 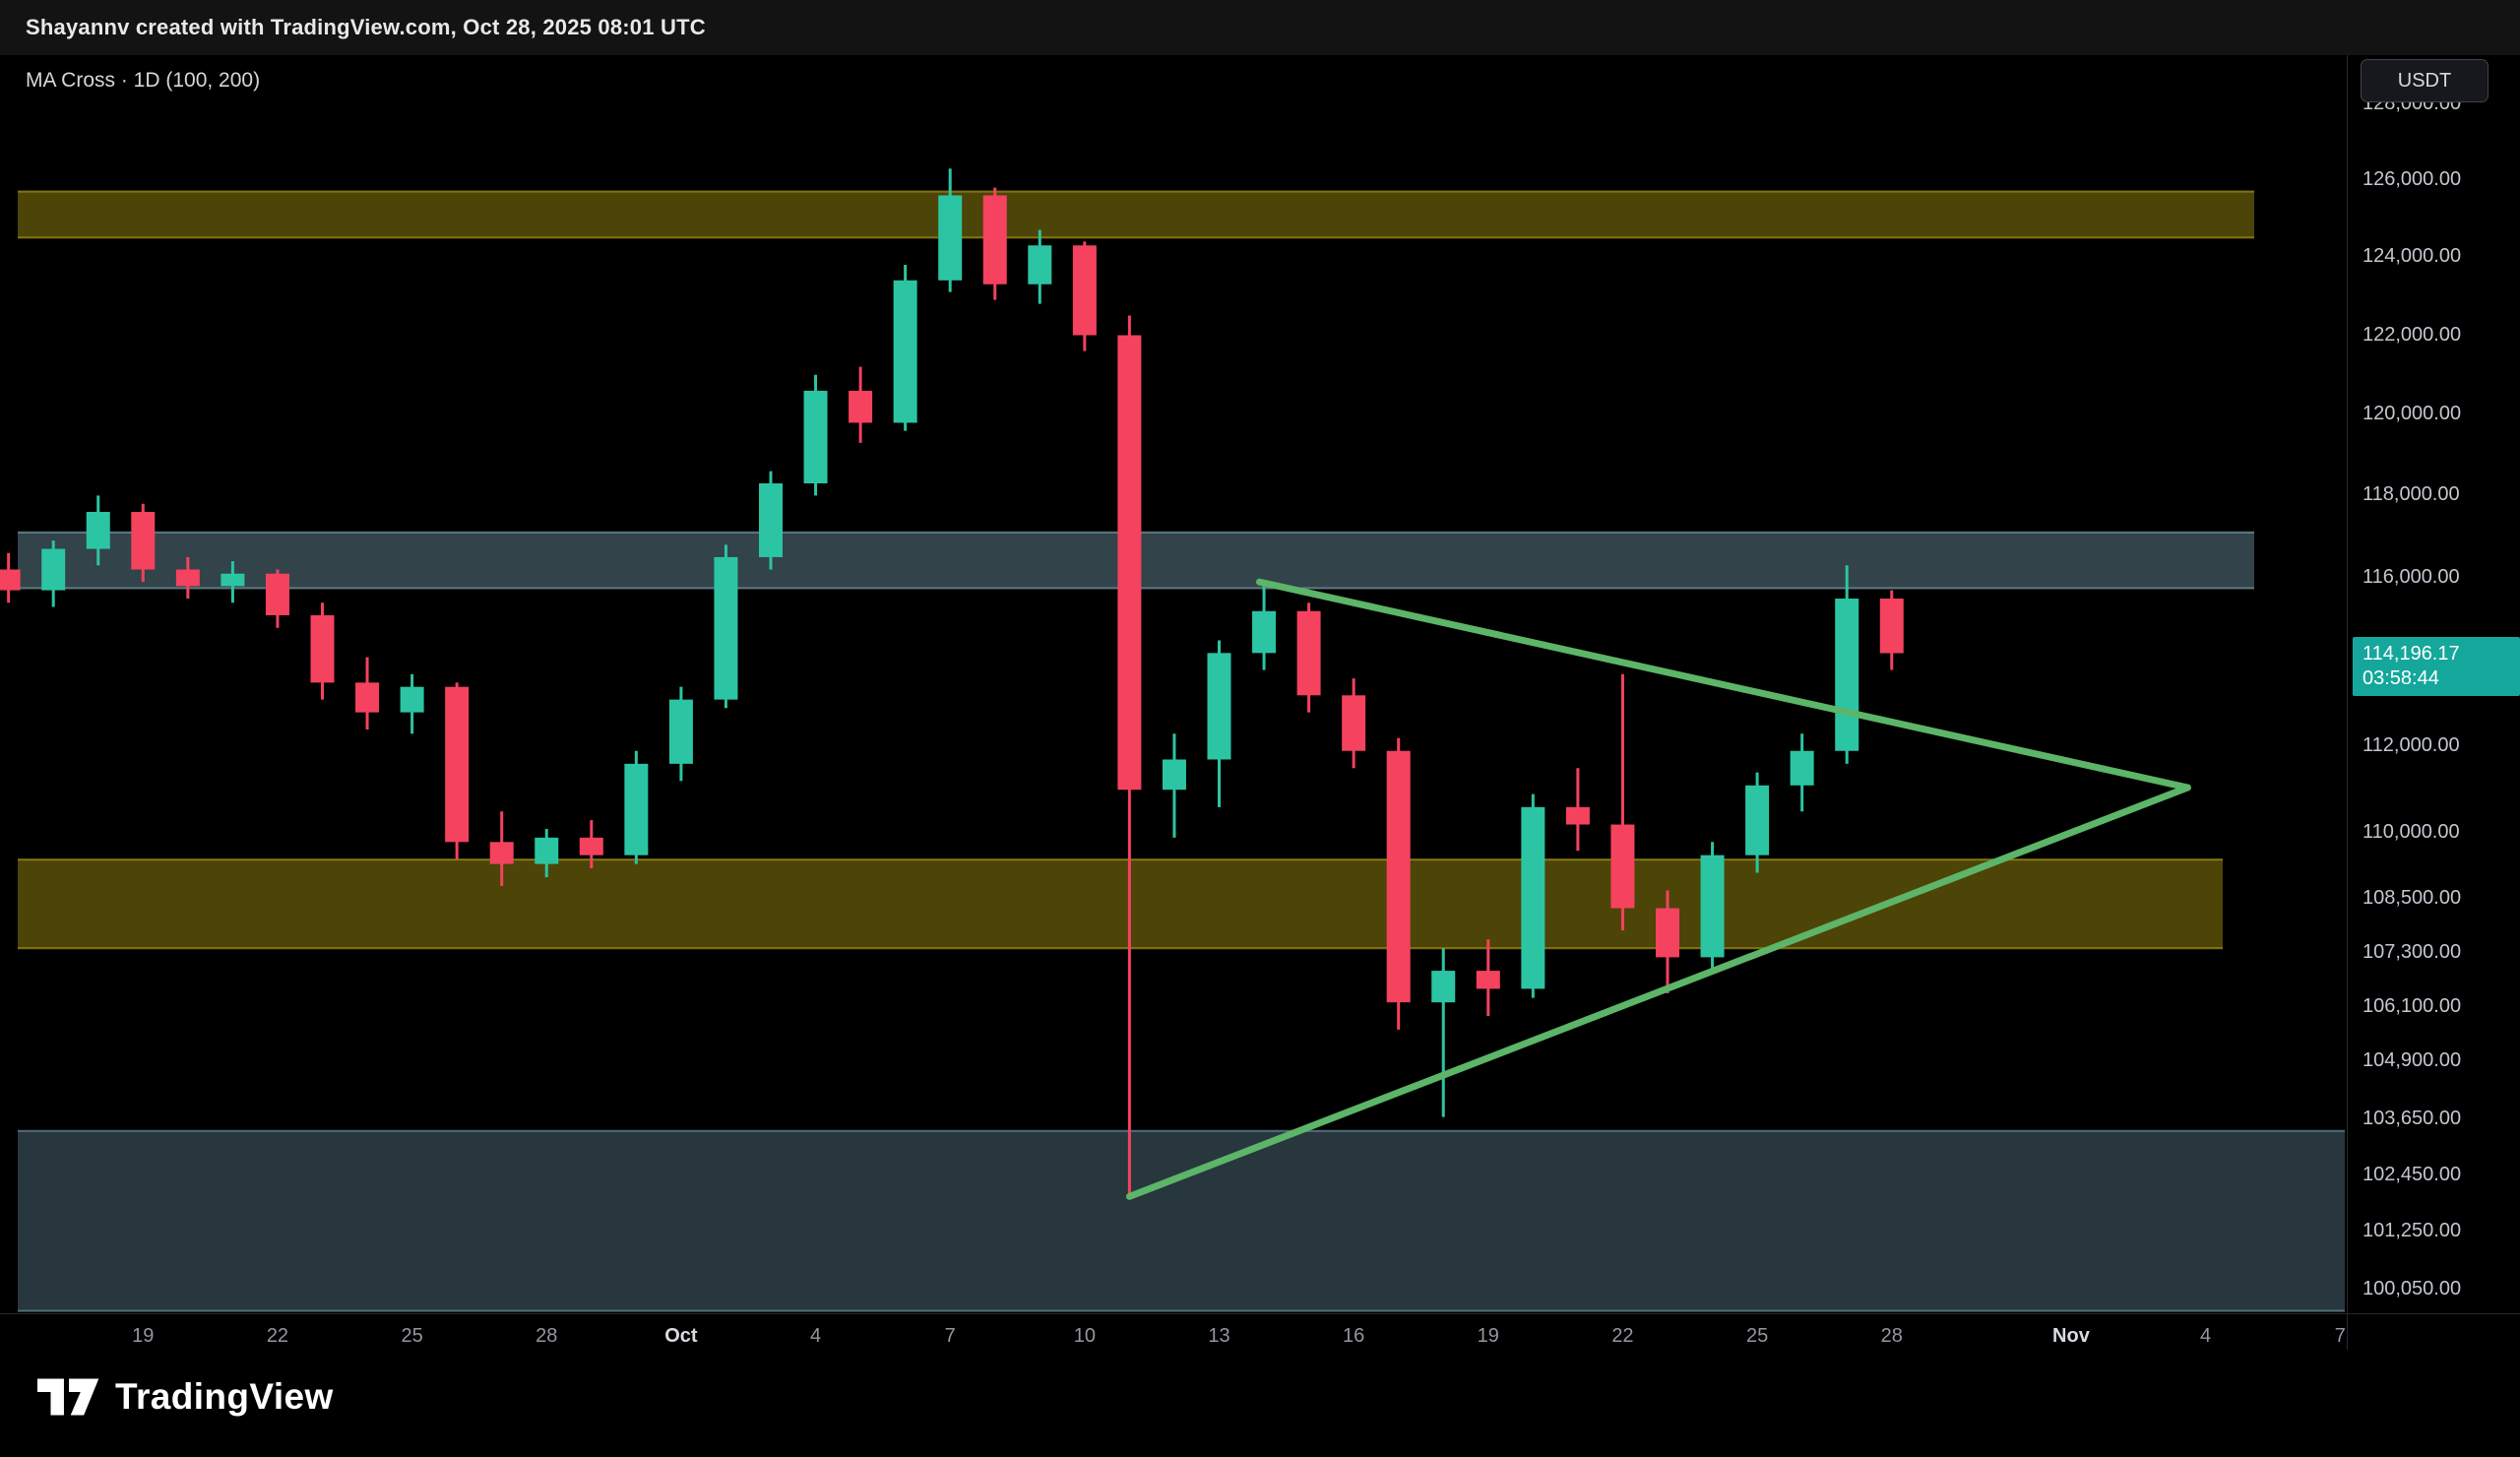 What do you see at coordinates (547, 1336) in the screenshot?
I see `time-label-28: 28` at bounding box center [547, 1336].